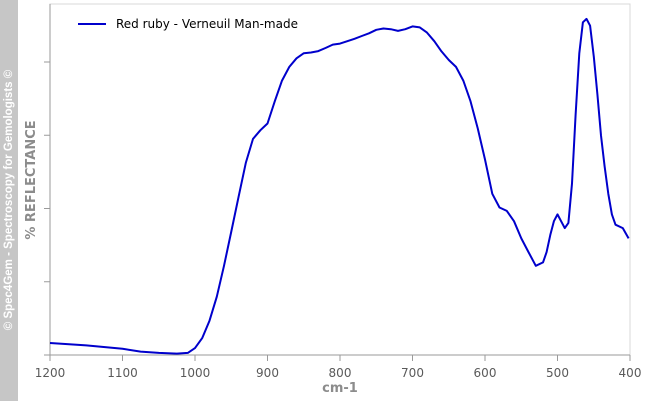 The image size is (646, 401). I want to click on x-axis-ticks: 1200 1100 1000 900 800 700 600 500 400, so click(338, 367).